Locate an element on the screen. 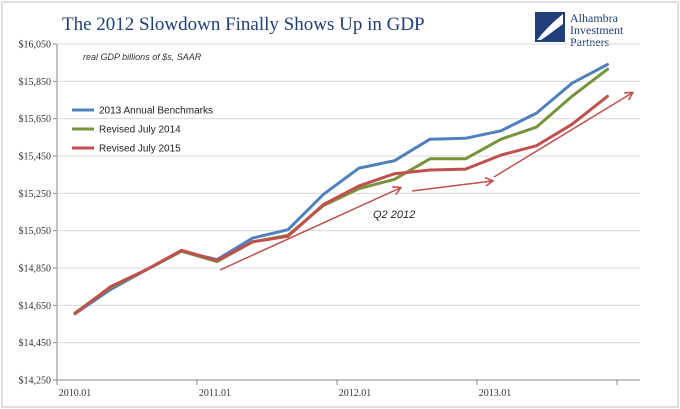 This screenshot has width=680, height=409. x-tick-label: 2011.01 is located at coordinates (215, 393).